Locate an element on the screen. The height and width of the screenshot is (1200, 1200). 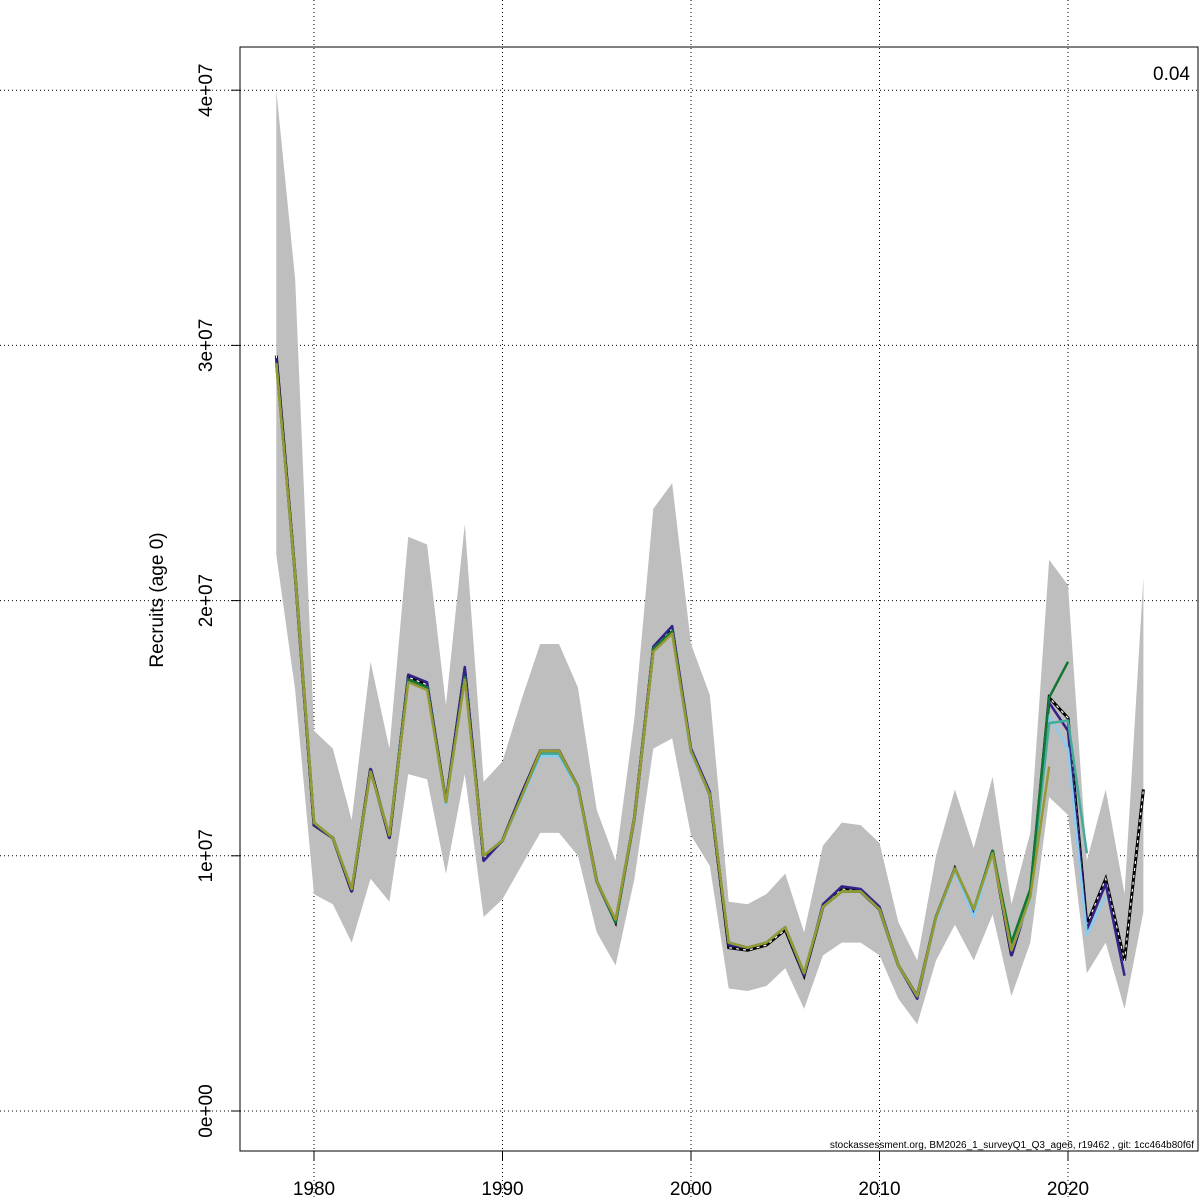
y-tick-label: 1e+07 is located at coordinates (206, 855).